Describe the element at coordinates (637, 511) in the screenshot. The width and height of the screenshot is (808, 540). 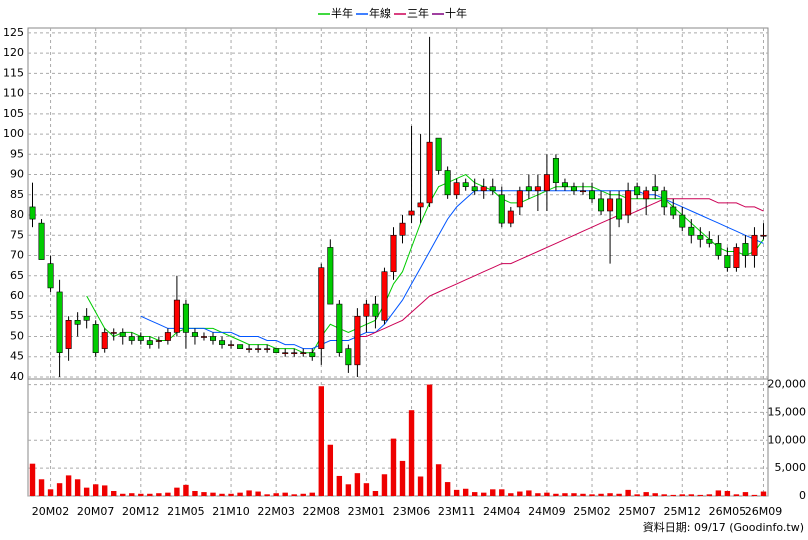
I see `x-tick-label: 25M07` at that location.